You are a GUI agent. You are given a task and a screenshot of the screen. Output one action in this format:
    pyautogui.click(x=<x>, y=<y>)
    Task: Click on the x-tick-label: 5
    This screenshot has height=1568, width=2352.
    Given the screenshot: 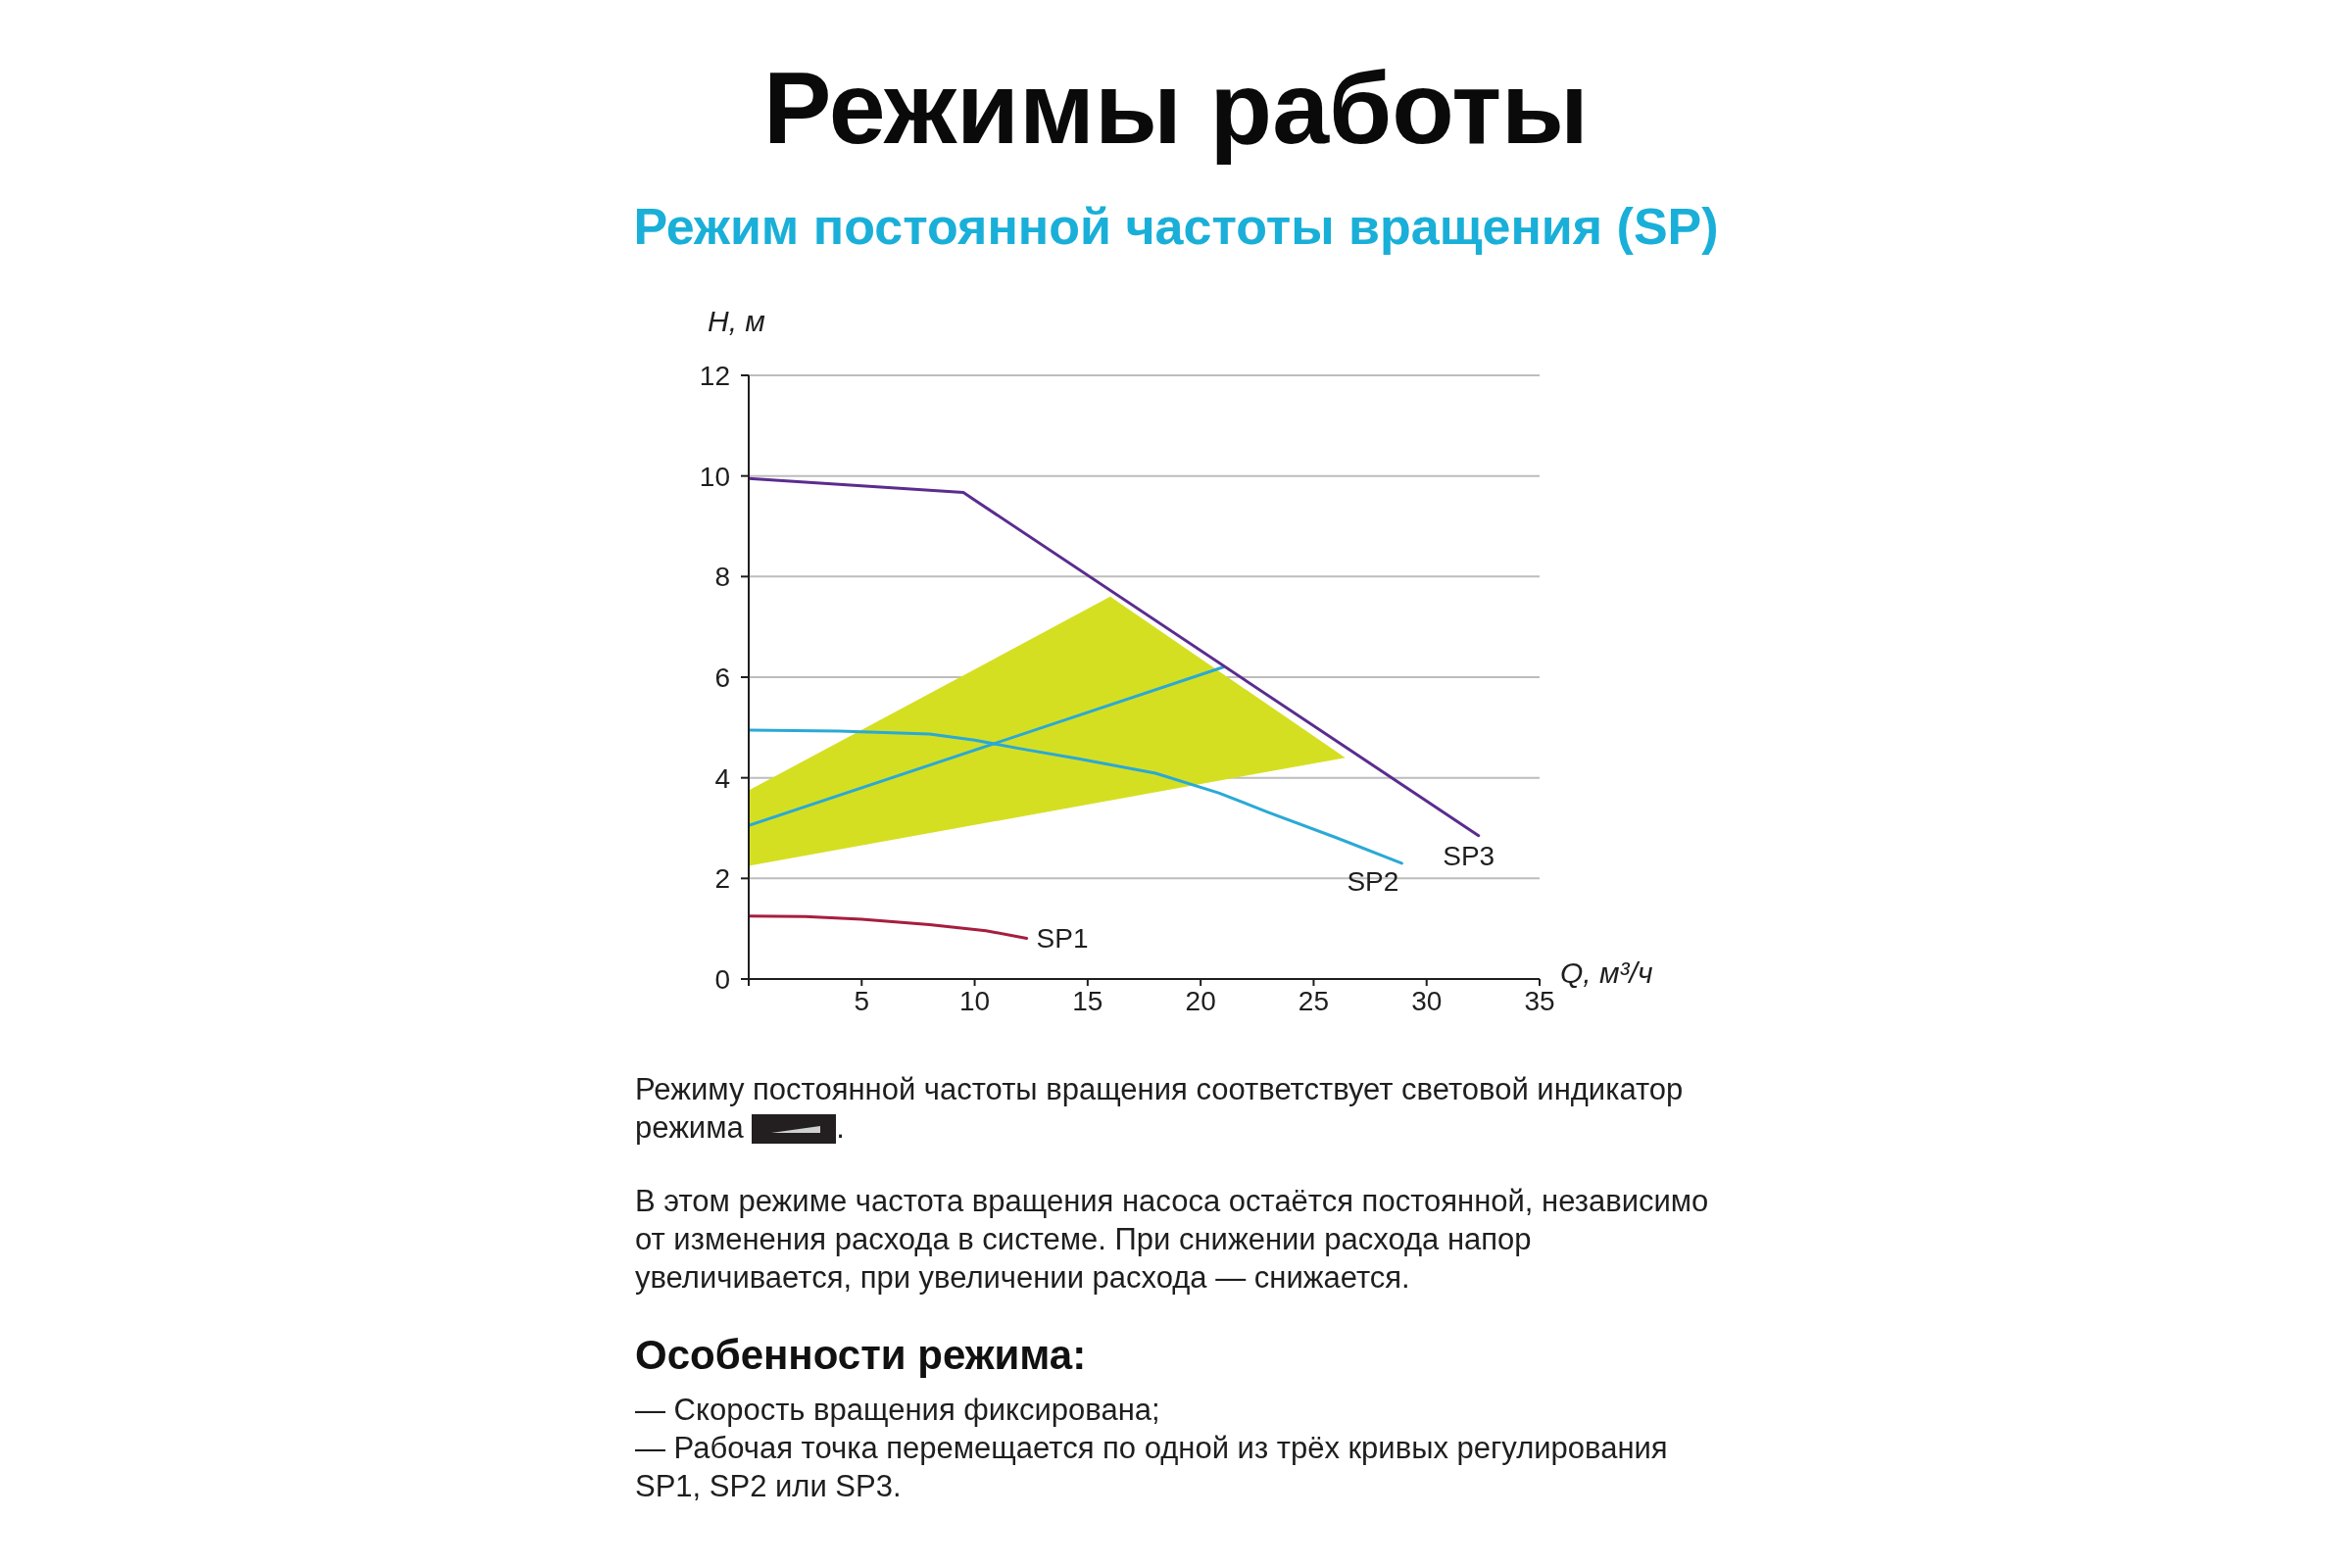 What is the action you would take?
    pyautogui.click(x=862, y=1000)
    